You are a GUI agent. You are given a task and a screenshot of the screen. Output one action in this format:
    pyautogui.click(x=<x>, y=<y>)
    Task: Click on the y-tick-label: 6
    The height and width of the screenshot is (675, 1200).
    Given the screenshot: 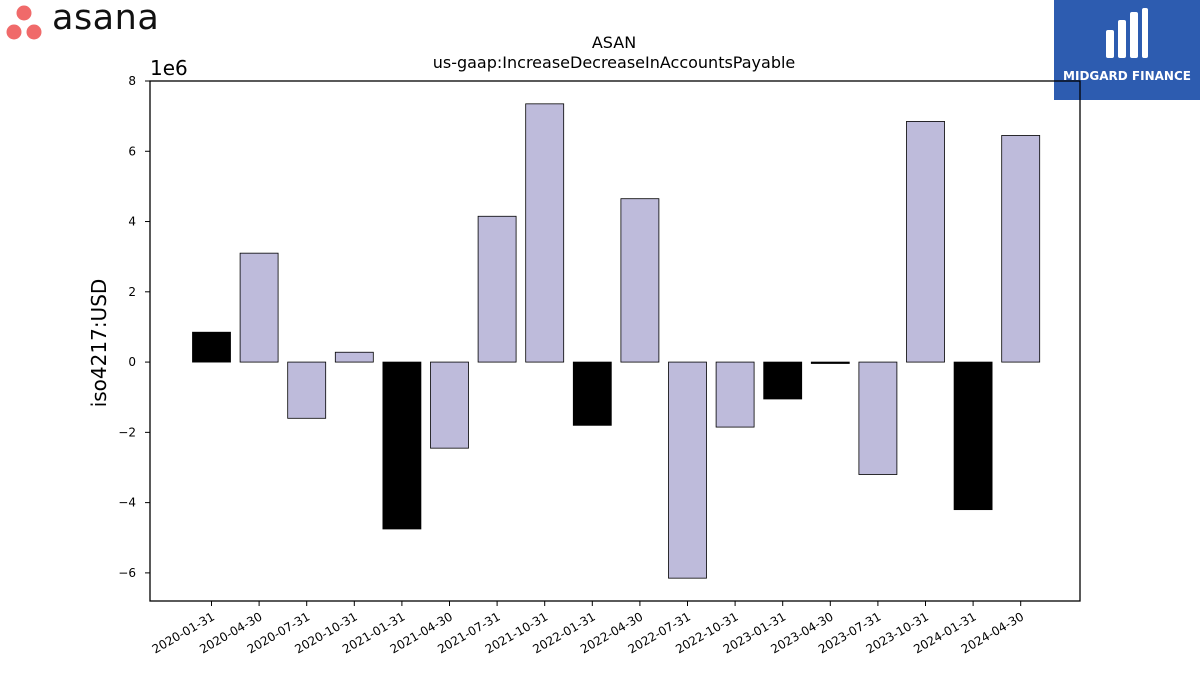 What is the action you would take?
    pyautogui.click(x=132, y=151)
    